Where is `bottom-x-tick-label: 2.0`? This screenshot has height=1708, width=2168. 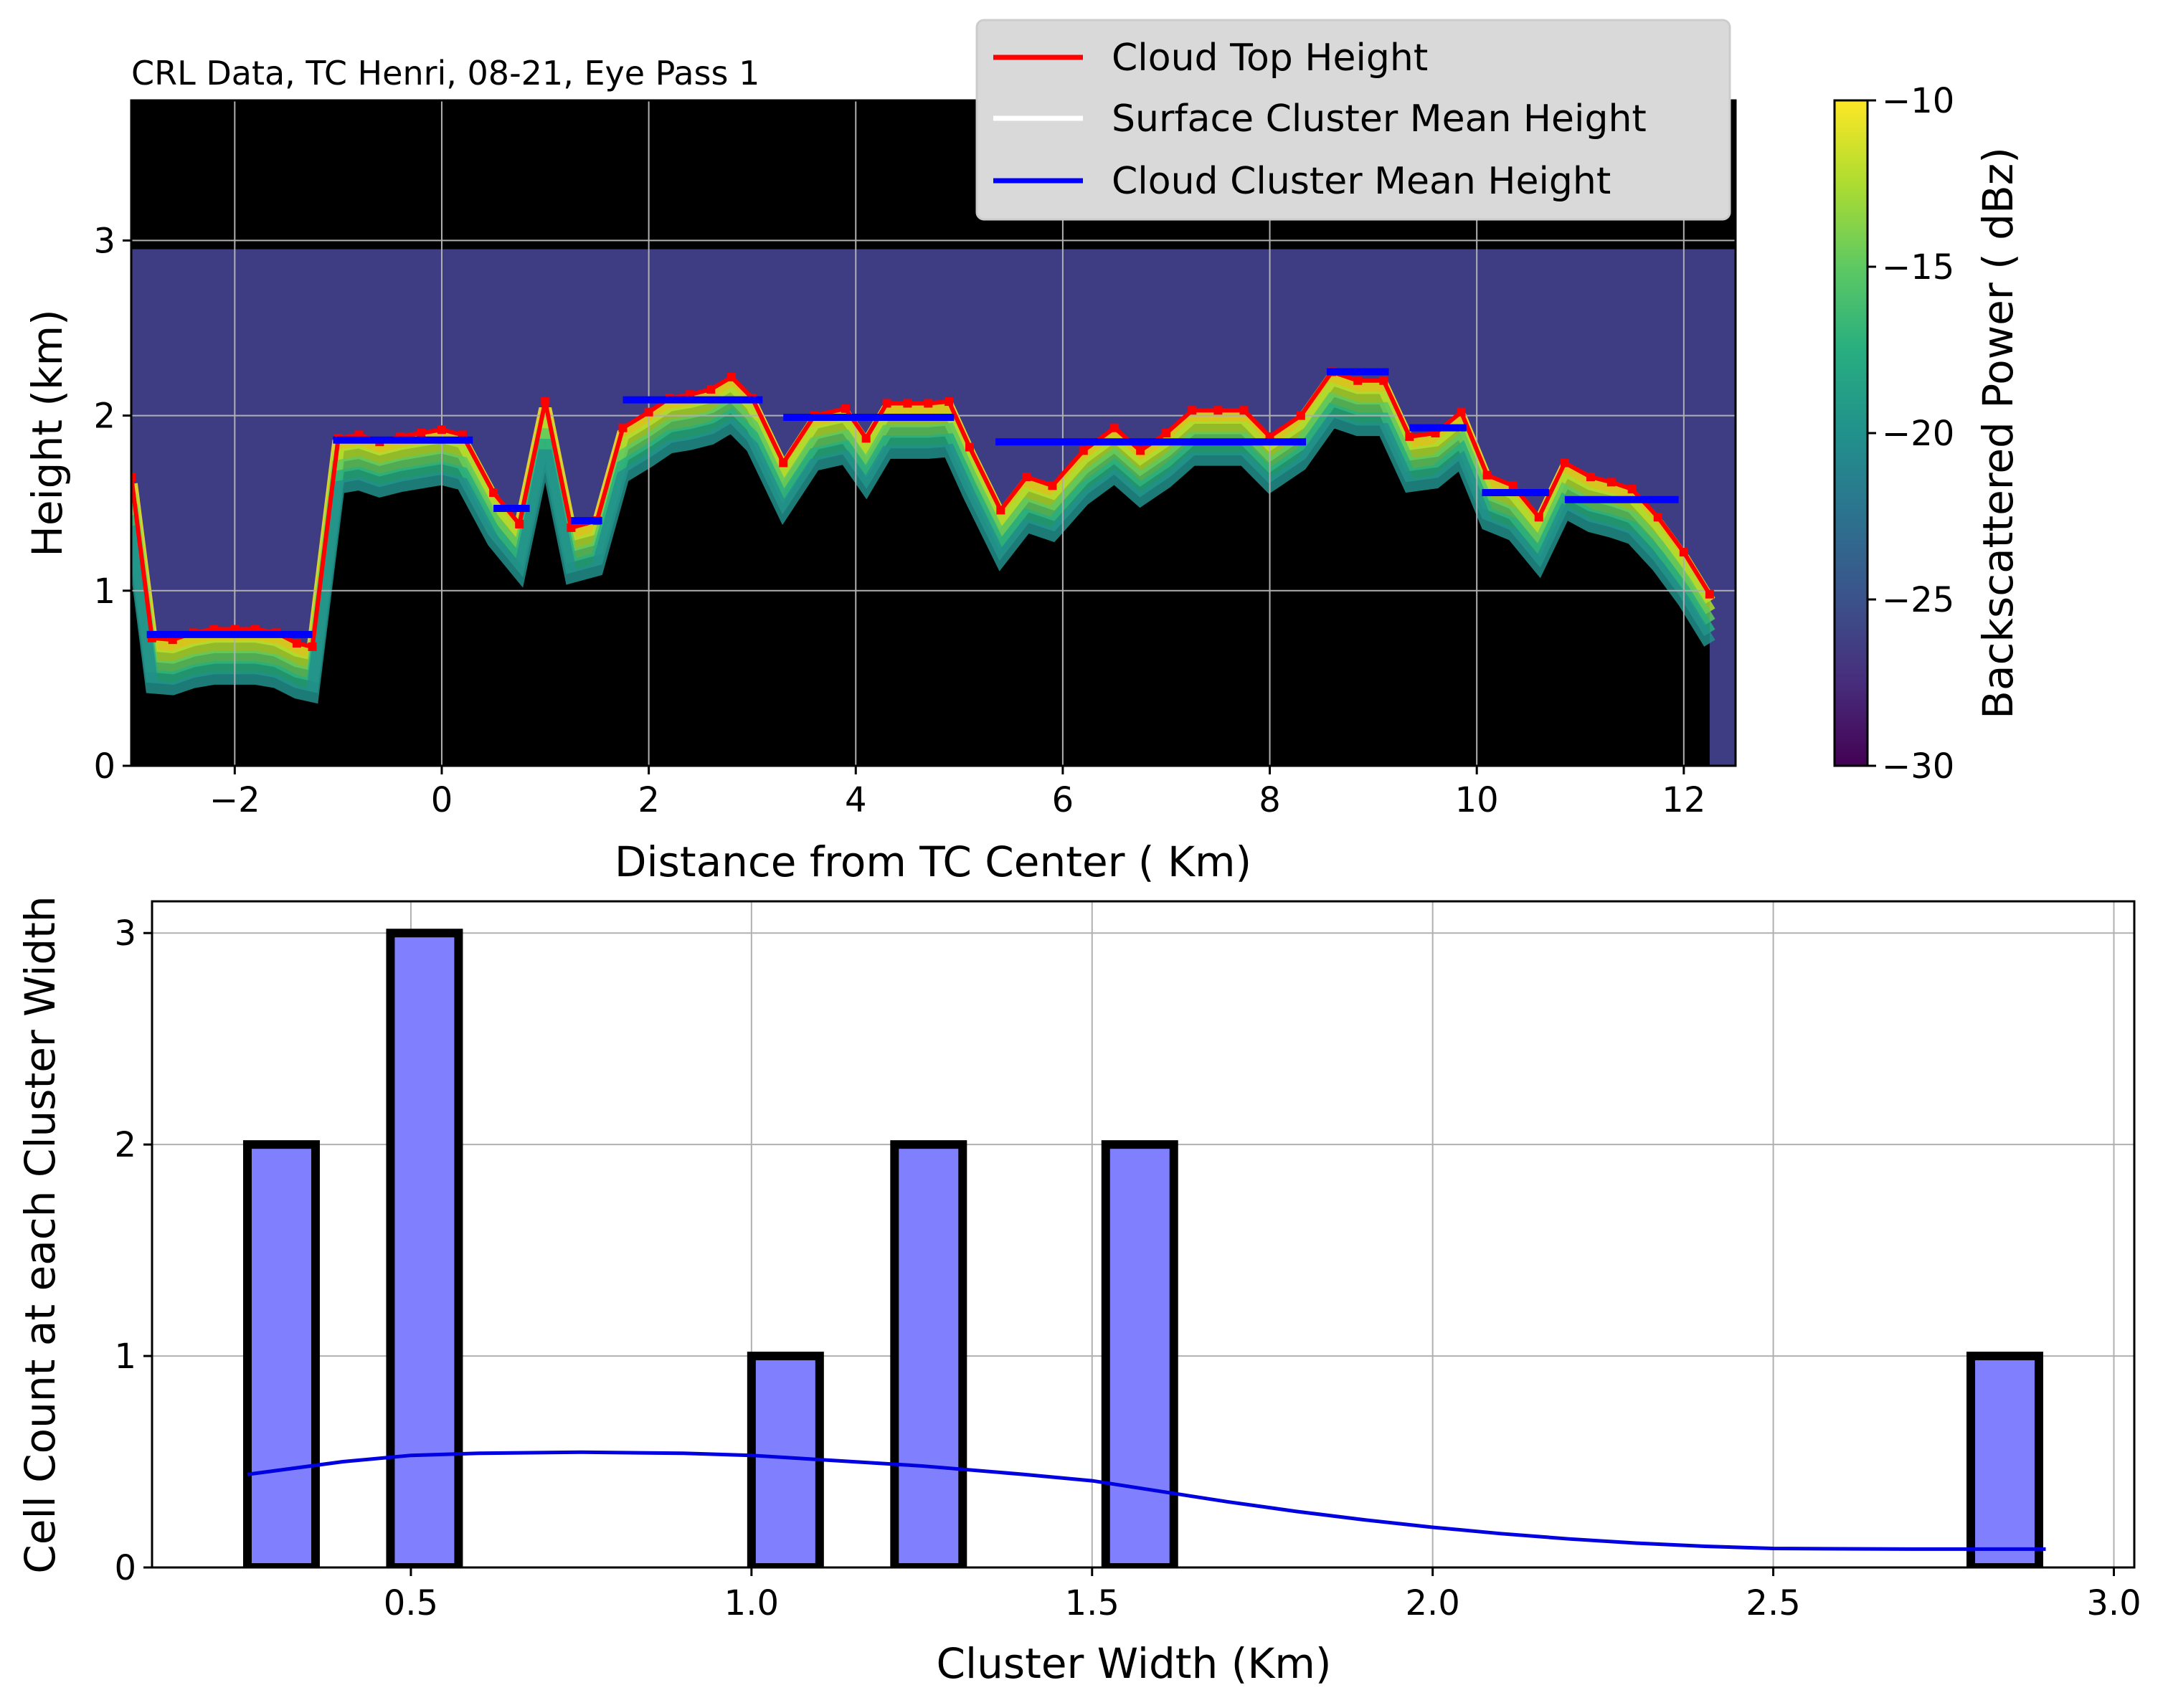
bottom-x-tick-label: 2.0 is located at coordinates (1433, 1603).